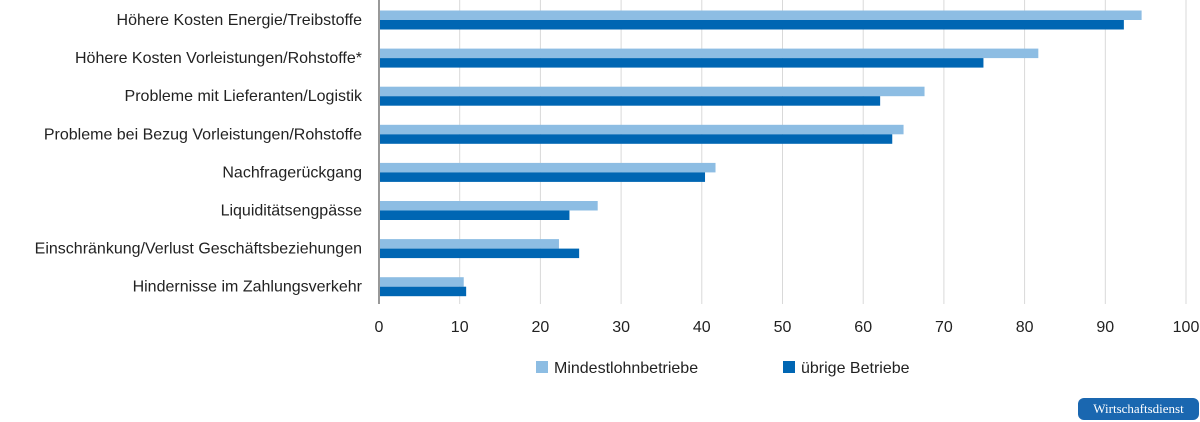 The height and width of the screenshot is (422, 1200). I want to click on legend-label: übrige Betriebe, so click(855, 368).